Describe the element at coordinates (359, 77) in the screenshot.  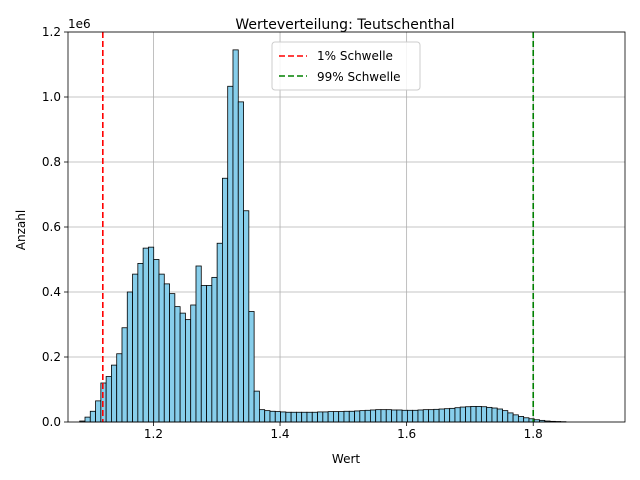
I see `legend-label-99pct: 99% Schwelle` at that location.